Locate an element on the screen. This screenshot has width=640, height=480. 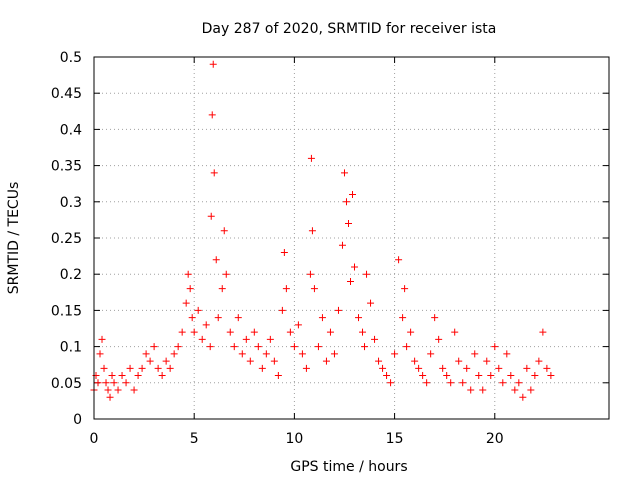
y-tick-label: 0.1 is located at coordinates (71, 348).